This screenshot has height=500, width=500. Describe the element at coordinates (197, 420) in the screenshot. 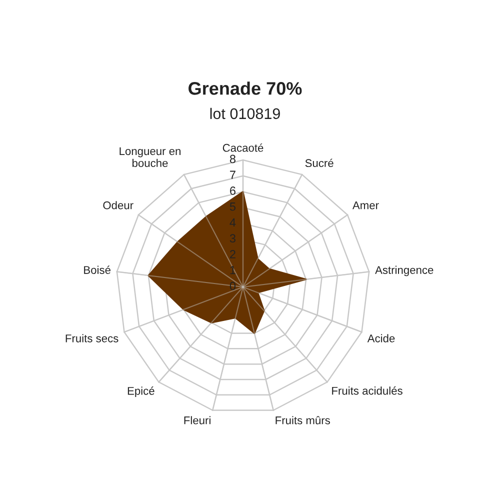

I see `spoke-label: Fleuri` at that location.